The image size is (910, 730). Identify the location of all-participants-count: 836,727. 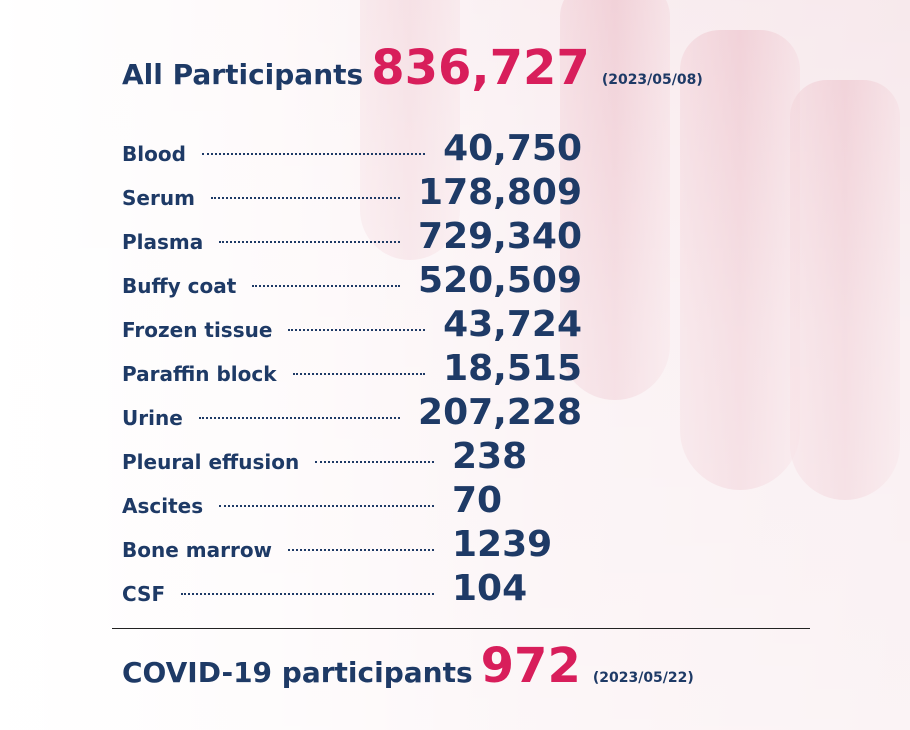
(480, 68).